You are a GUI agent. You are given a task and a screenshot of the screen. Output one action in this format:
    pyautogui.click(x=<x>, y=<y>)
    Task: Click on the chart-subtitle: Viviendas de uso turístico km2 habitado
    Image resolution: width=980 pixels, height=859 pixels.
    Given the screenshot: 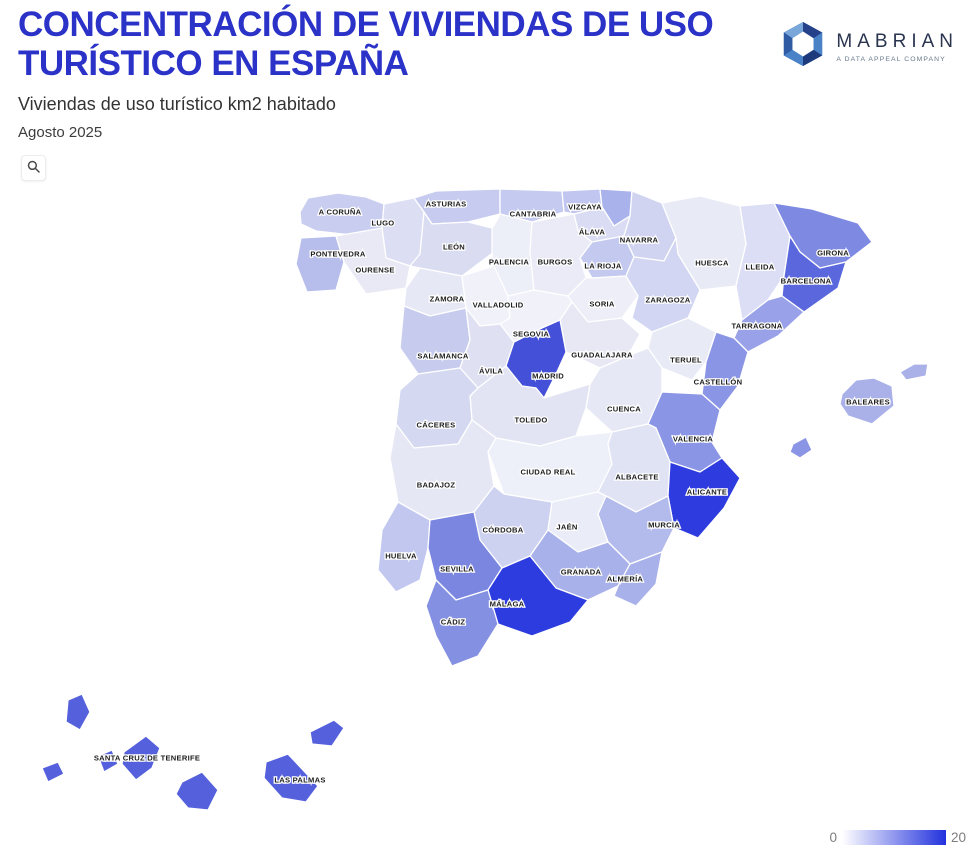 What is the action you would take?
    pyautogui.click(x=177, y=104)
    